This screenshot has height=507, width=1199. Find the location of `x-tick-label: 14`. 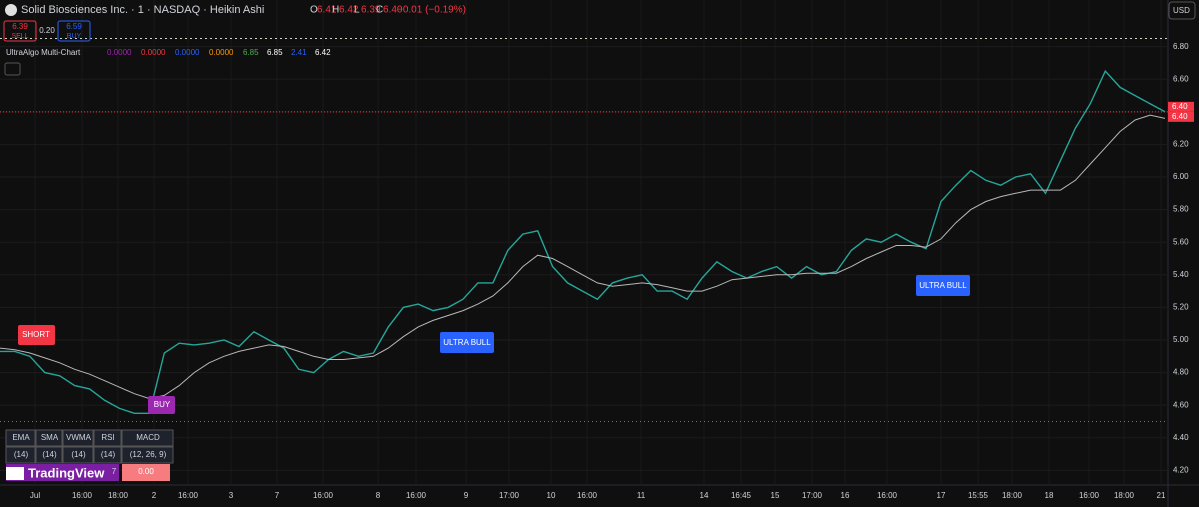

x-tick-label: 14 is located at coordinates (704, 495).